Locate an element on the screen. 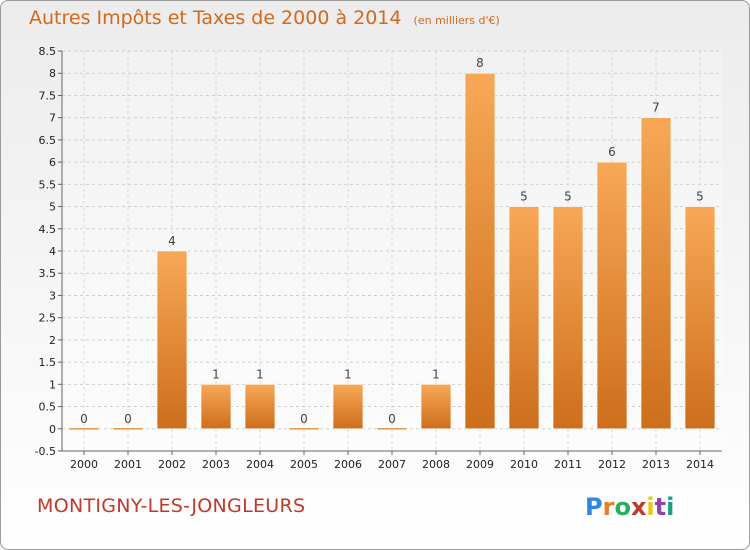  value-label-2002: 4 is located at coordinates (172, 241).